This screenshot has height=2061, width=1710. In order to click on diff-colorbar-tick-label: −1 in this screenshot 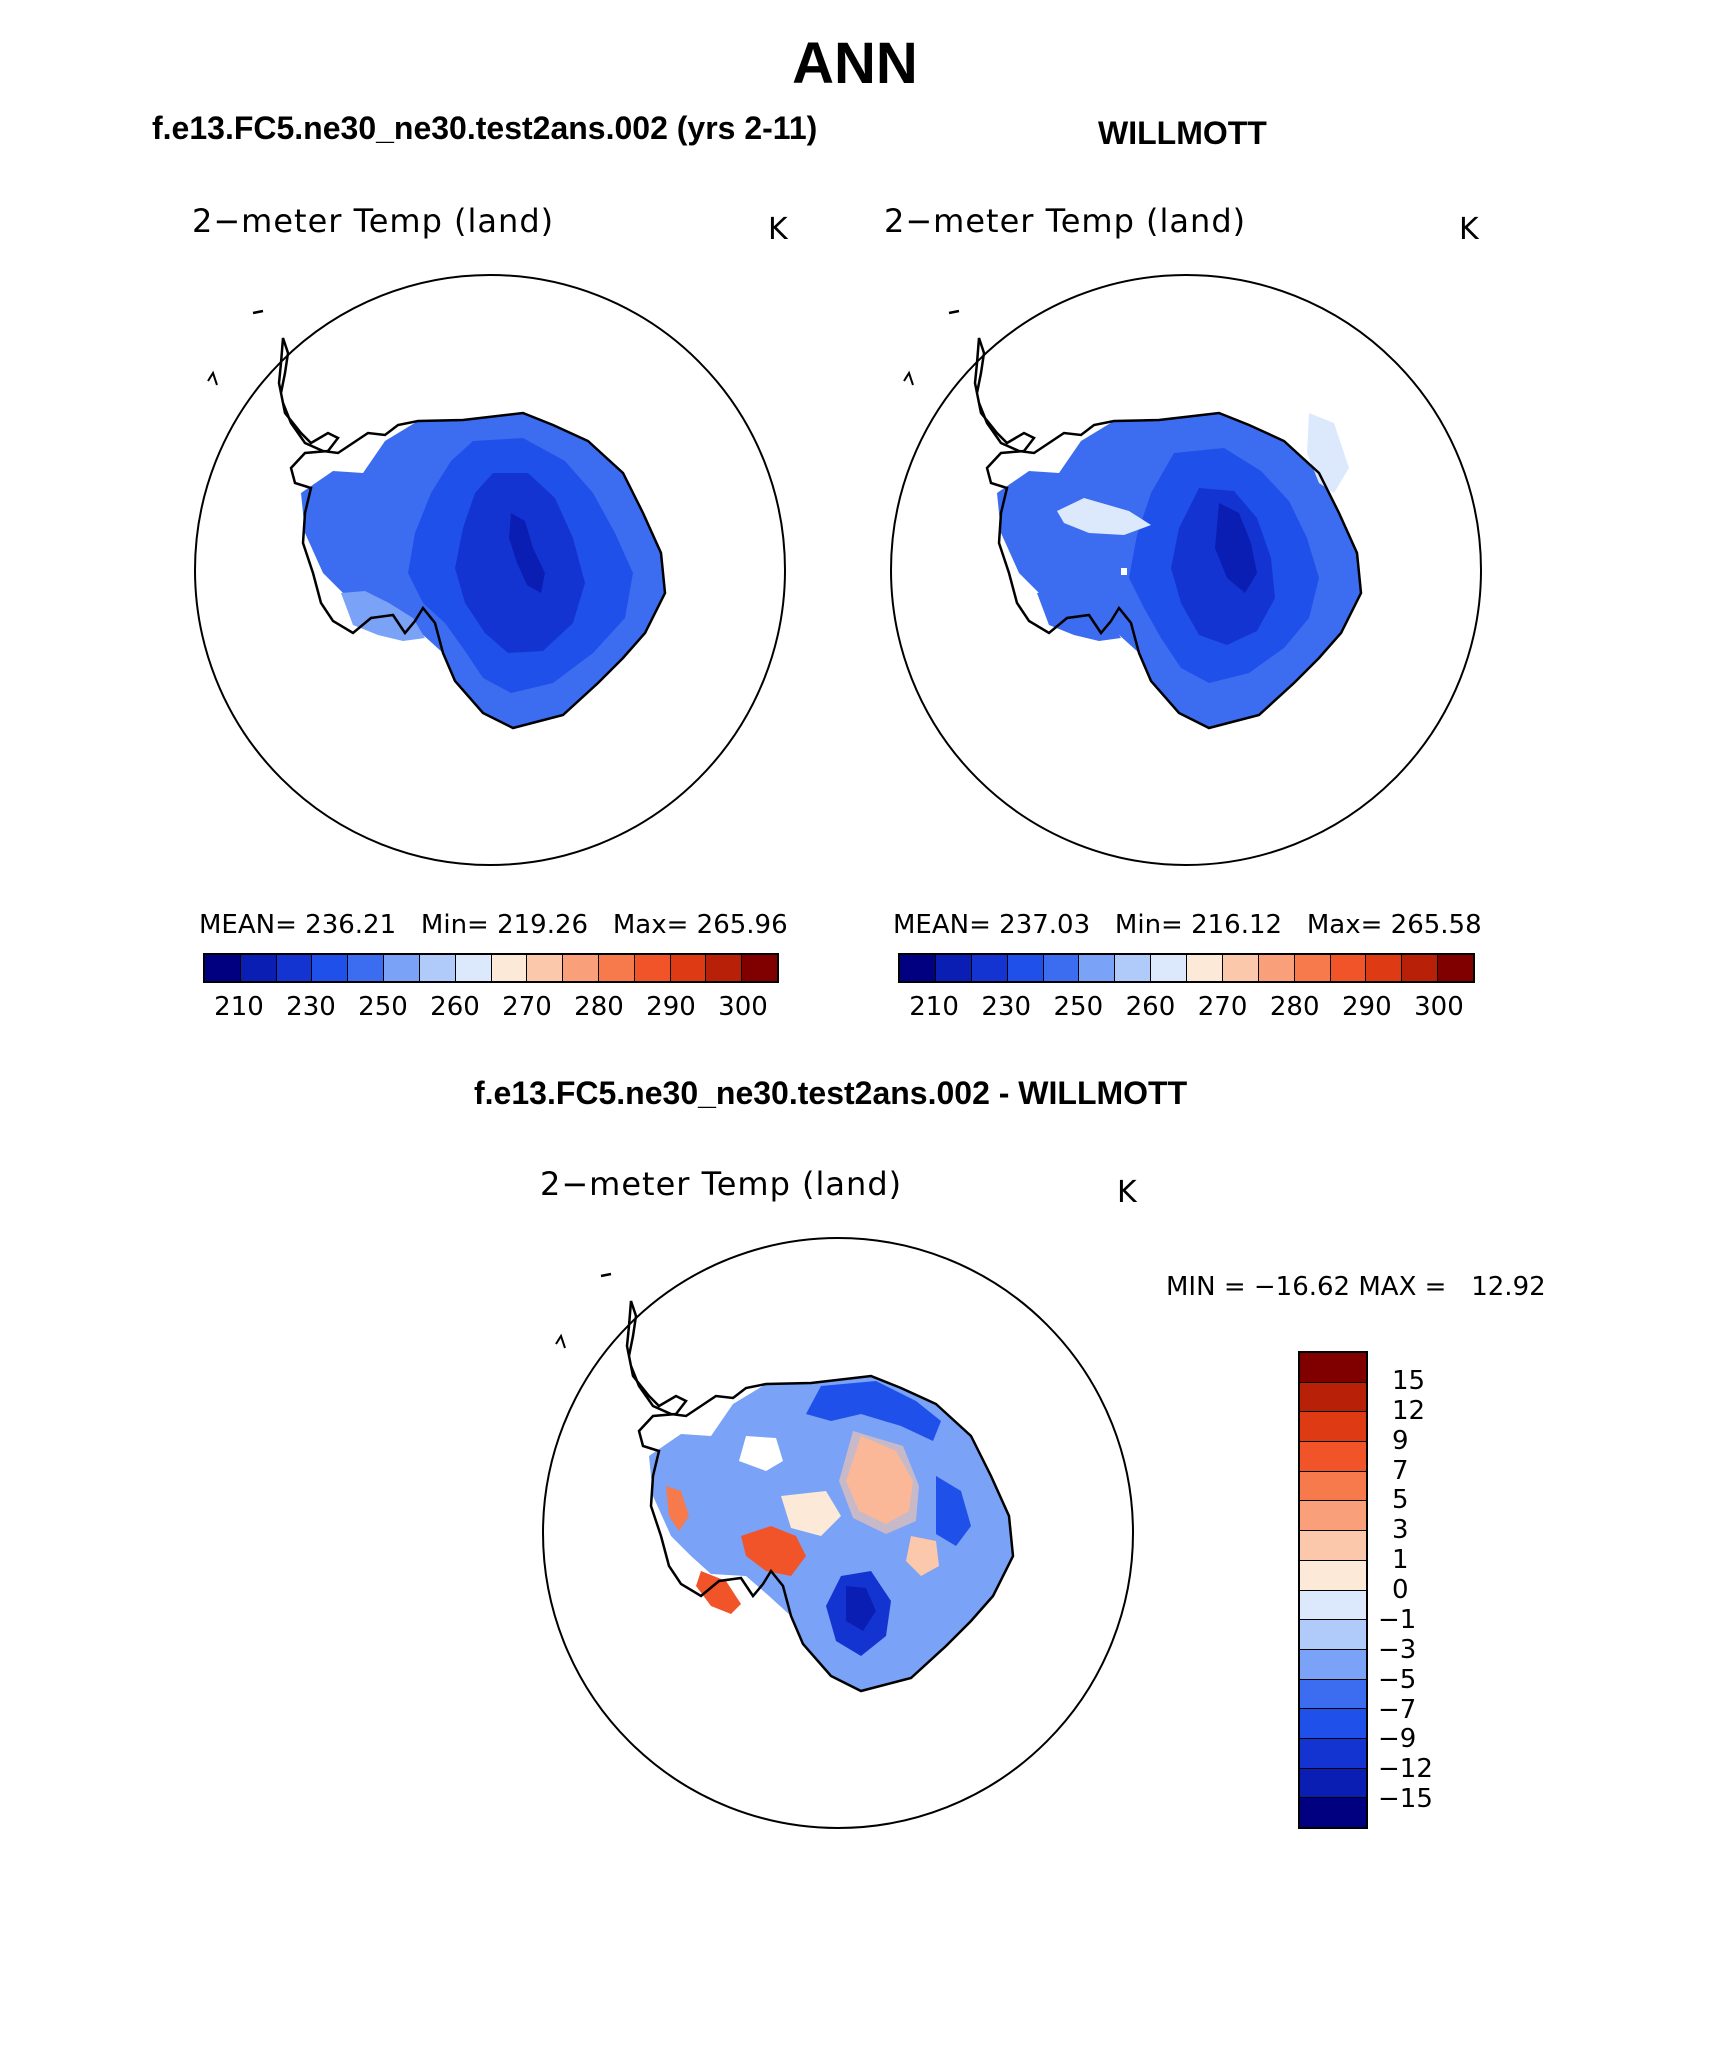, I will do `click(1397, 1619)`.